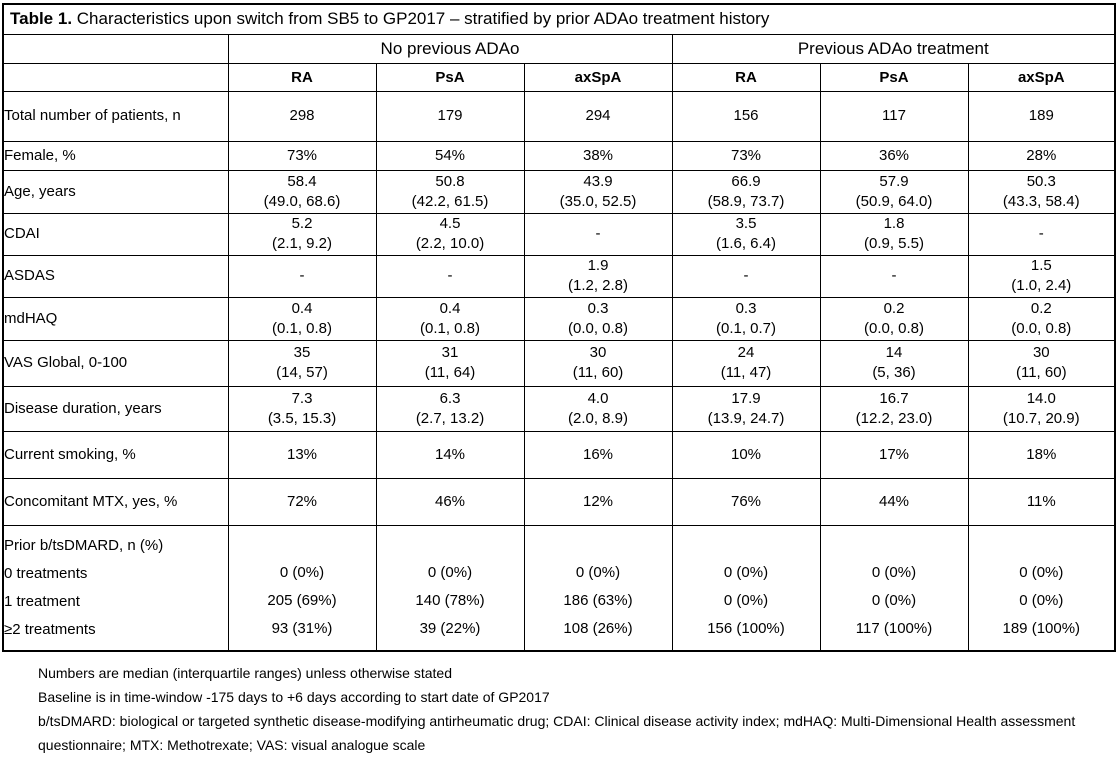  Describe the element at coordinates (115, 155) in the screenshot. I see `row-label: Female, %` at that location.